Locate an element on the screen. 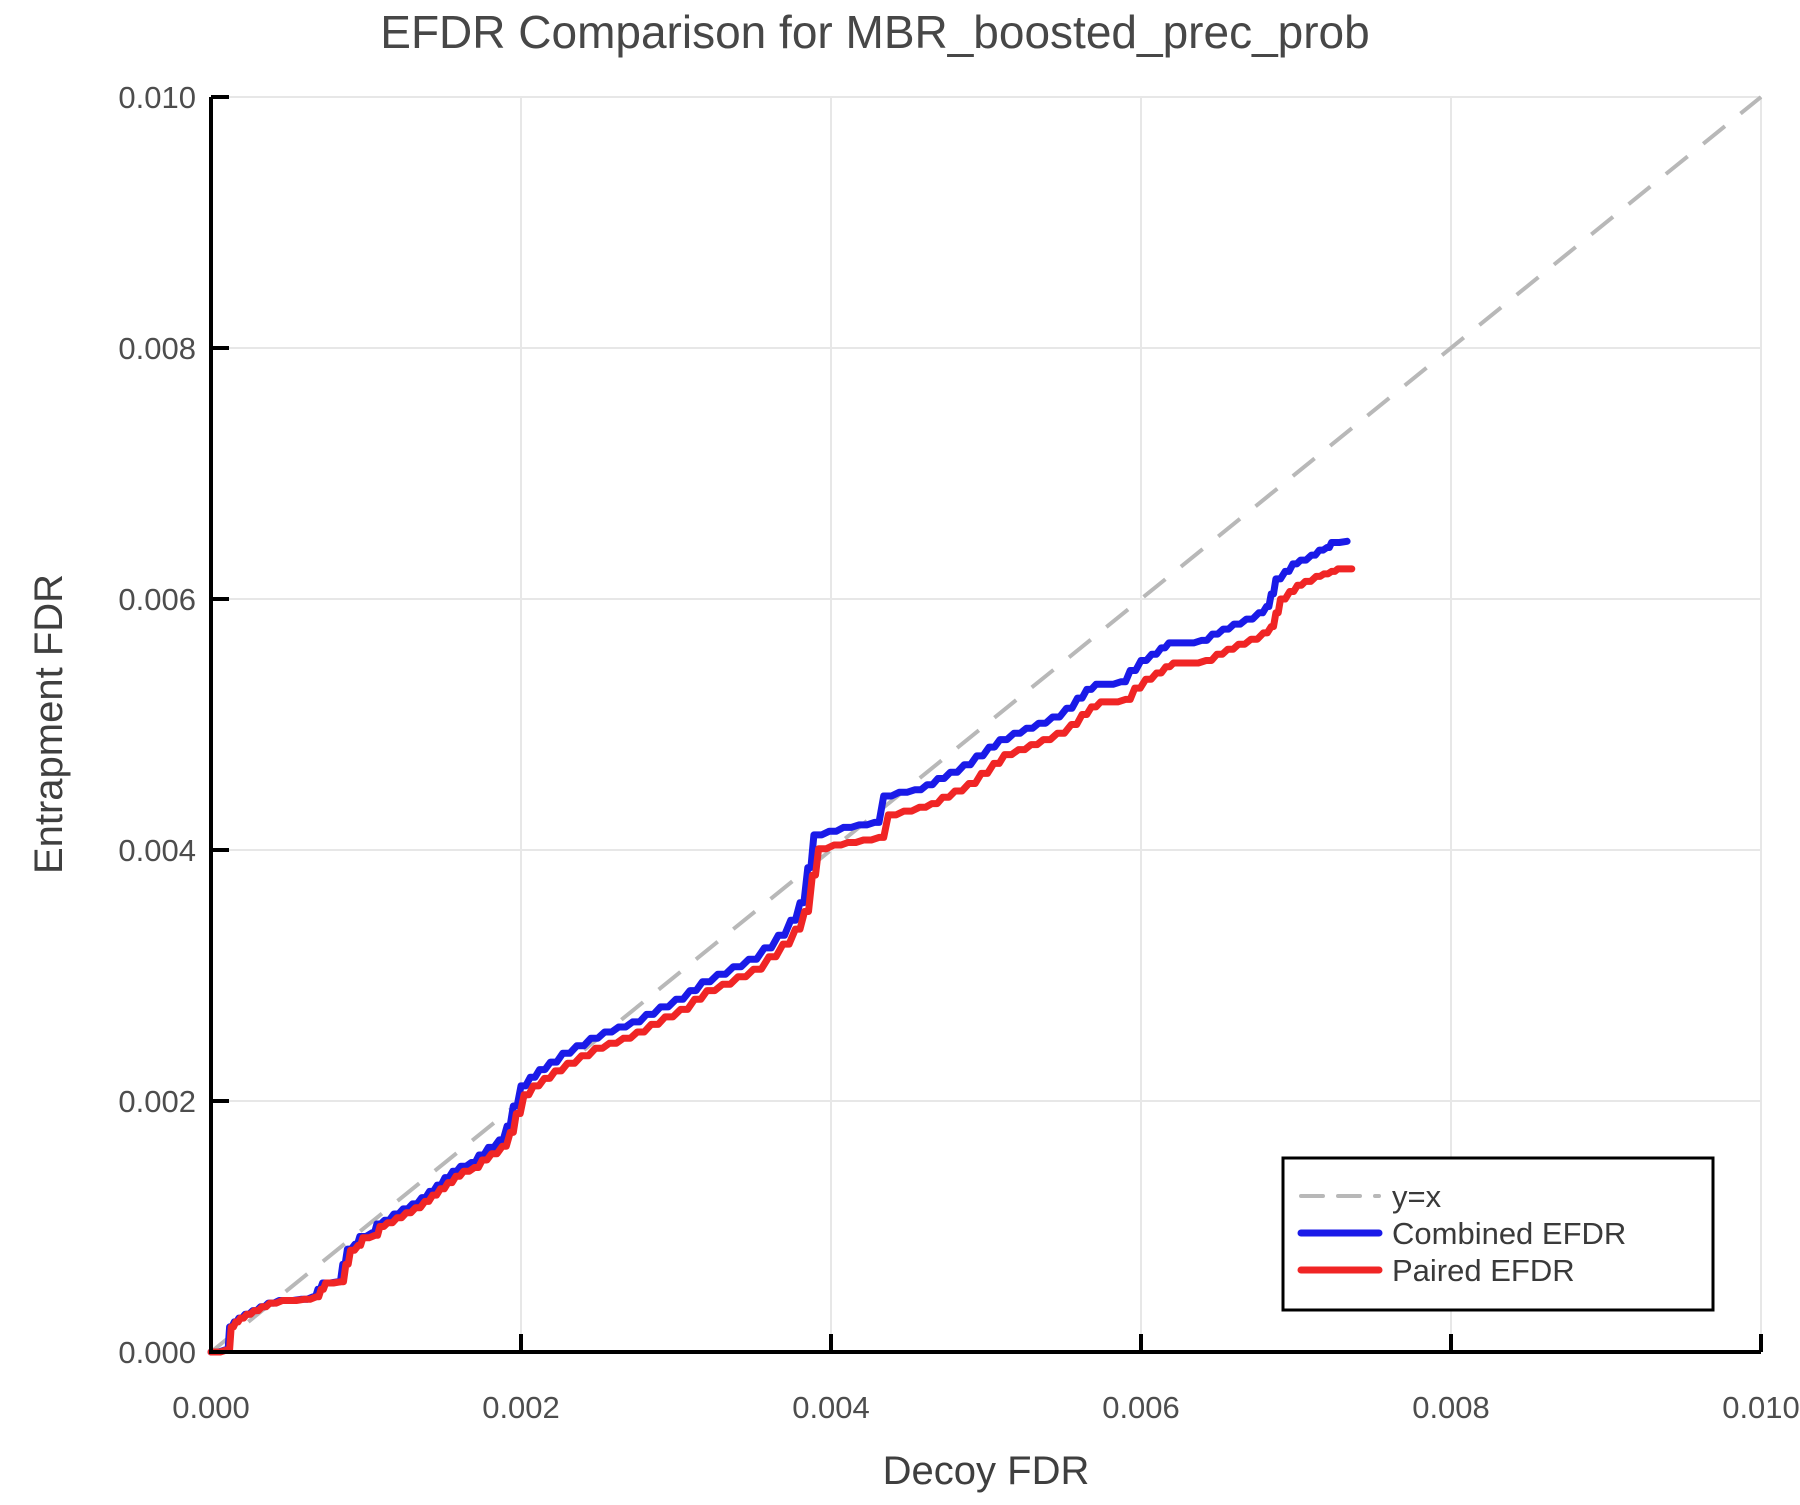  y-tick-label: 0.006 is located at coordinates (157, 599).